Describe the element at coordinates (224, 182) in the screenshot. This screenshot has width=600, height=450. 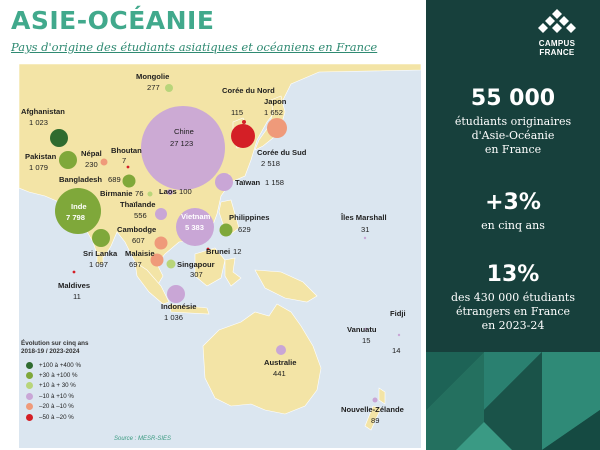
I see `marker-taiwan` at that location.